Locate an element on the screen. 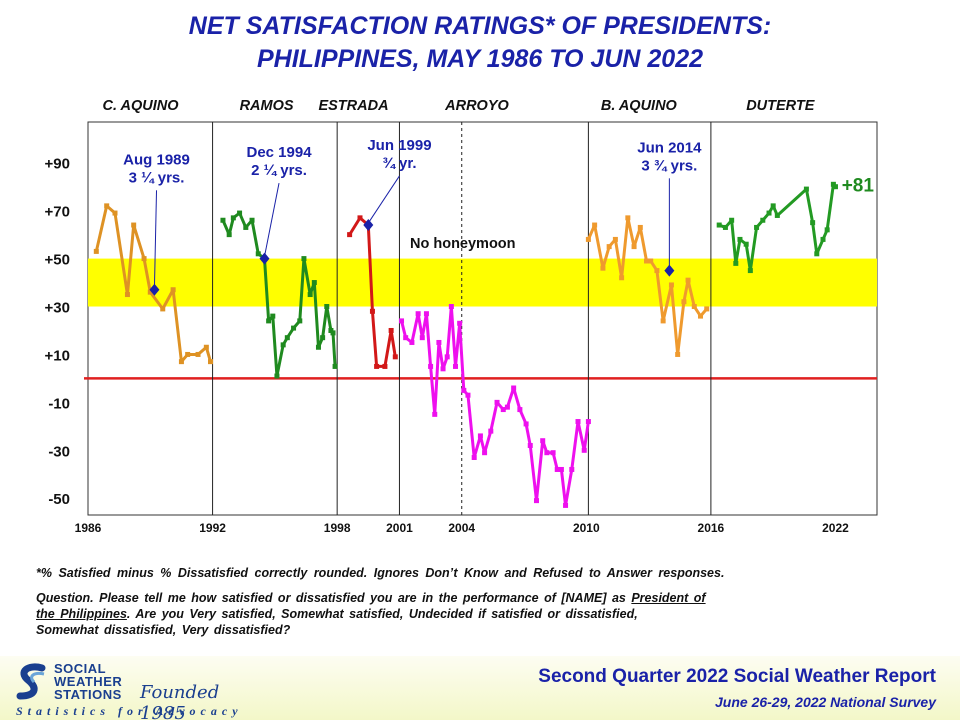 Image resolution: width=960 pixels, height=724 pixels. x-tick-label-3: 2001 is located at coordinates (399, 528).